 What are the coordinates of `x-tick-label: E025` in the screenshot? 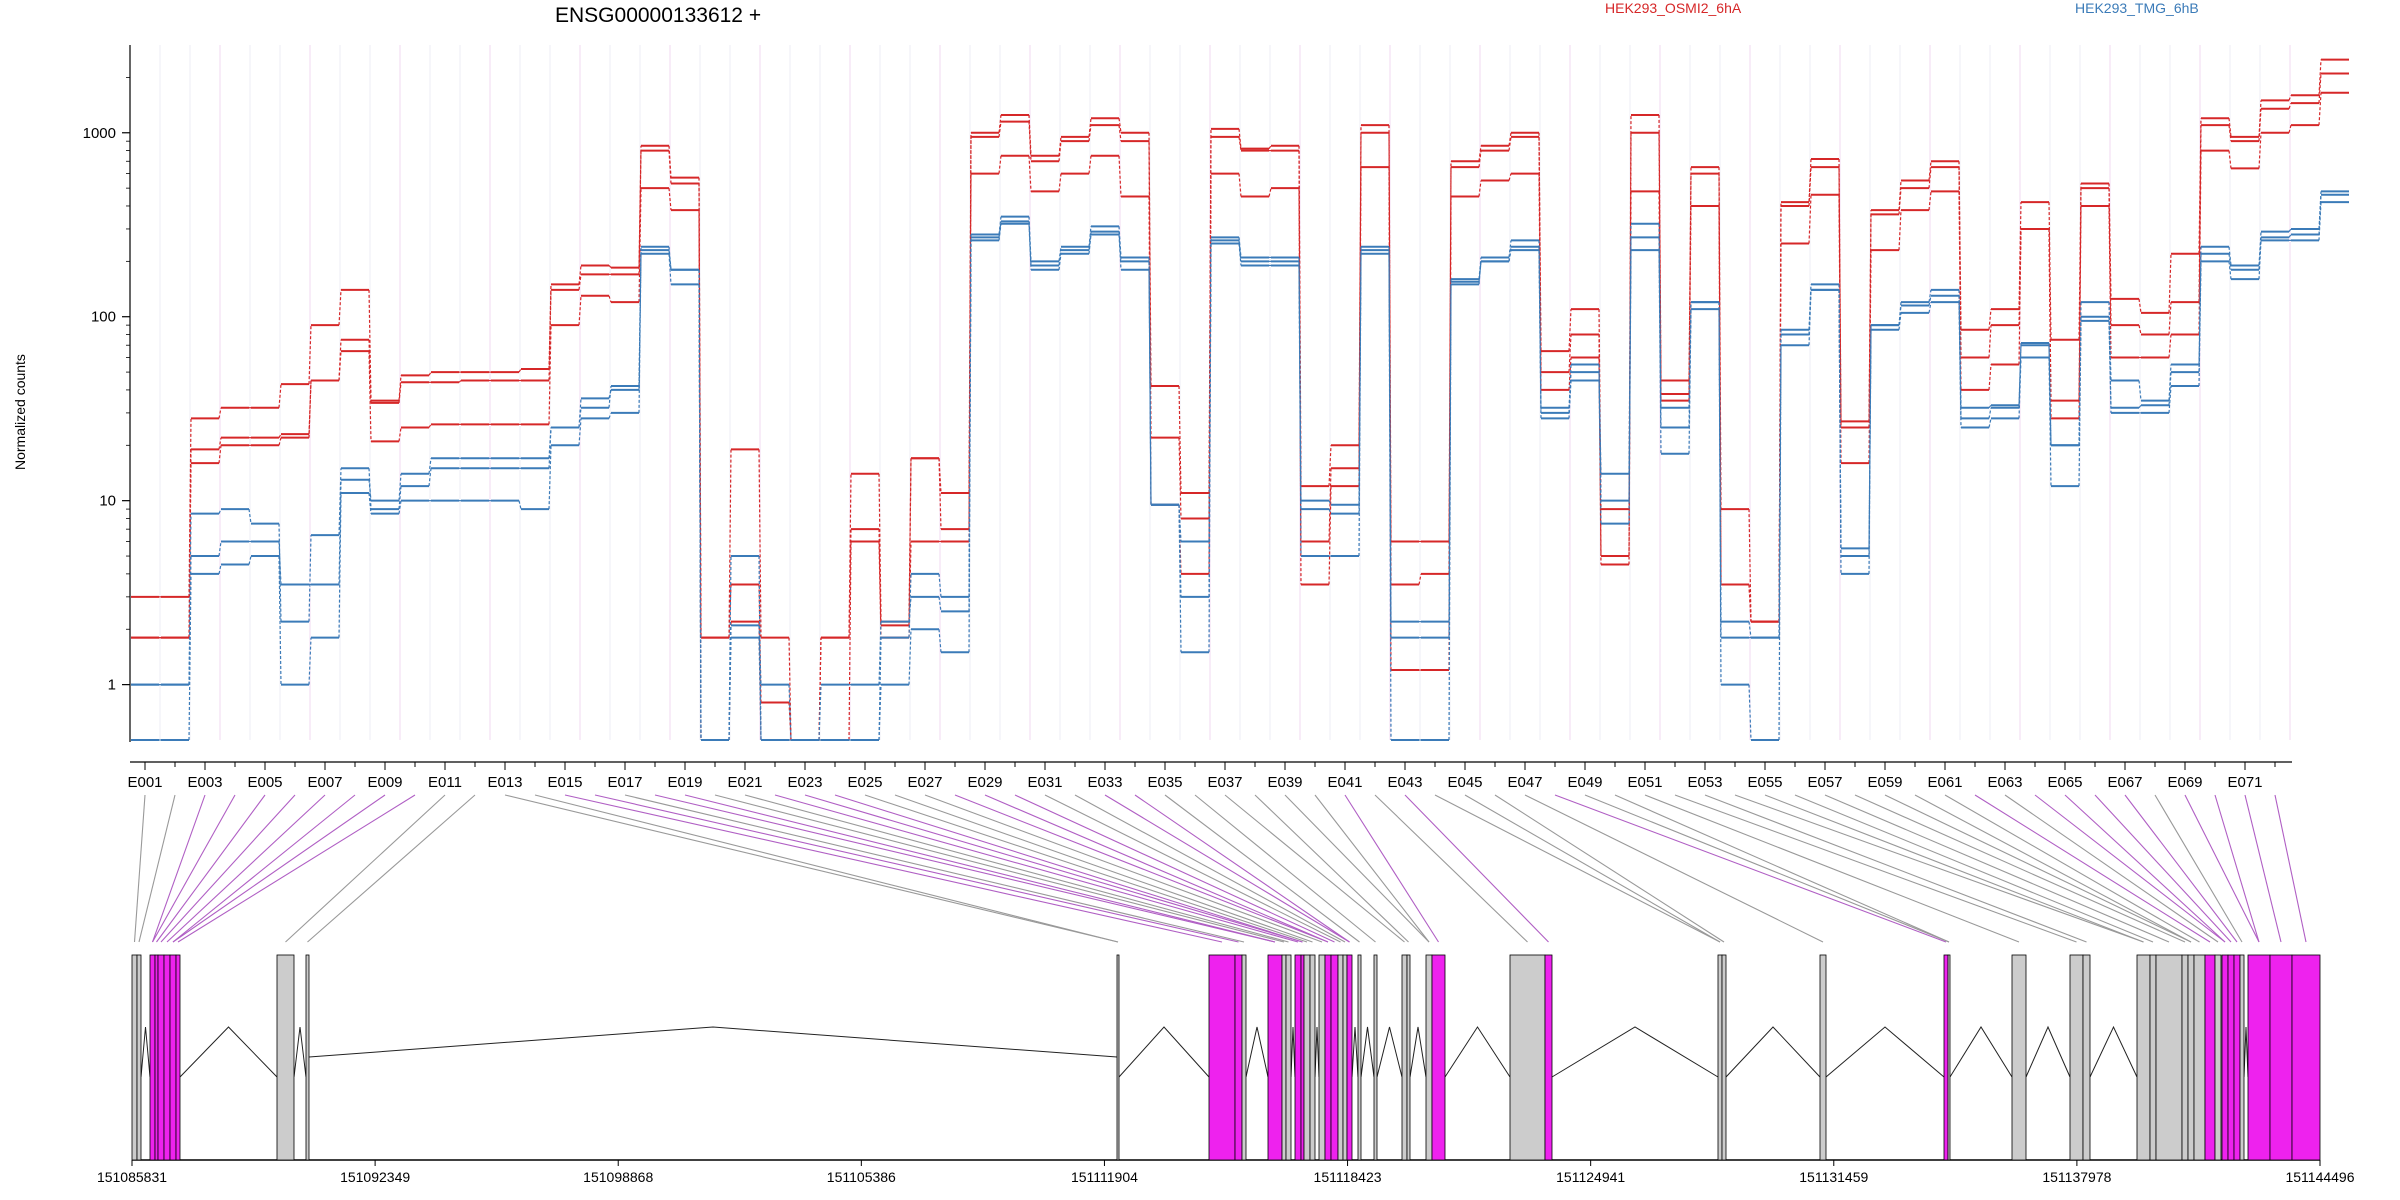 It's located at (864, 782).